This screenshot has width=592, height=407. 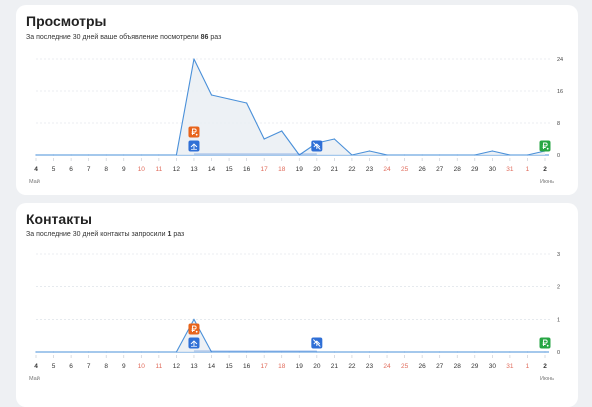 I want to click on contacts-count: 1, so click(x=169, y=234).